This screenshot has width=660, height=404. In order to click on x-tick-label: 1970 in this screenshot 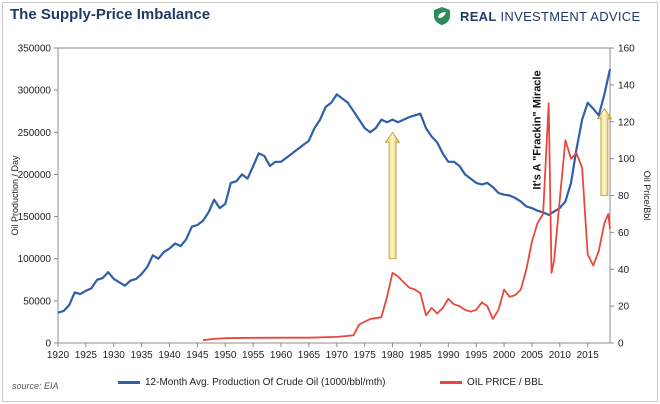, I will do `click(337, 355)`.